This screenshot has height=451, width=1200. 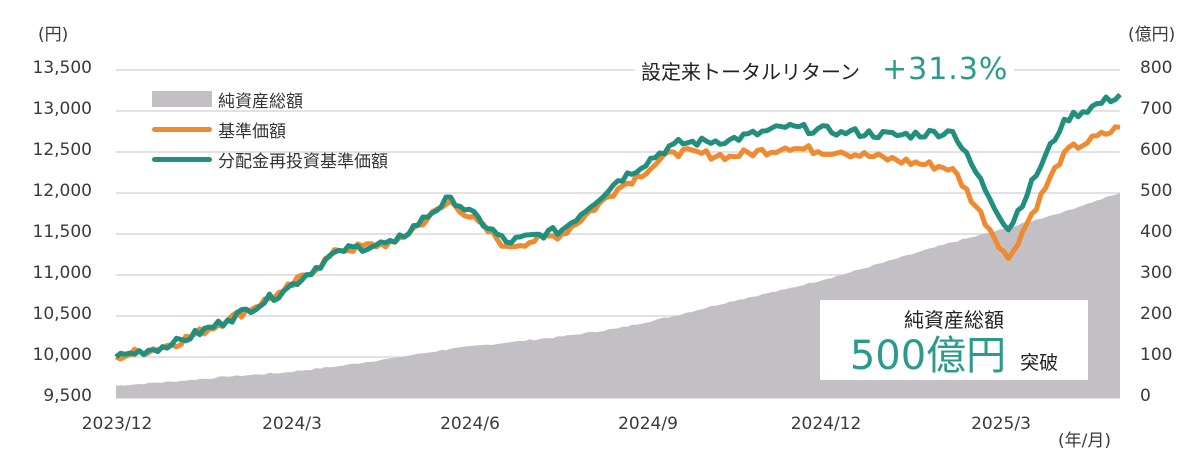 What do you see at coordinates (826, 424) in the screenshot?
I see `x-tick: 2024/12` at bounding box center [826, 424].